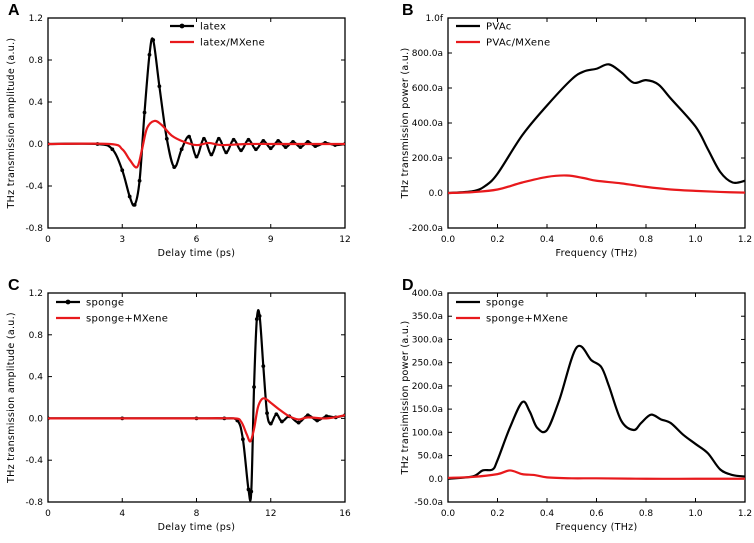 This screenshot has width=754, height=543. What do you see at coordinates (127, 319) in the screenshot?
I see `legend-label: sponge+MXene` at bounding box center [127, 319].